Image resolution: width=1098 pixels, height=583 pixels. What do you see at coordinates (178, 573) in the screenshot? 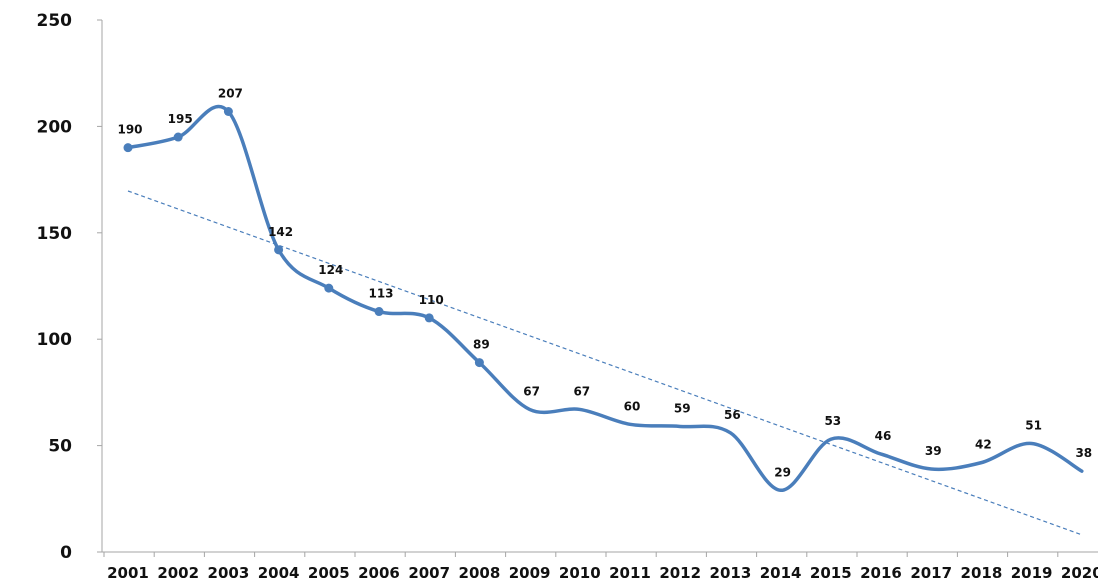
I see `x-tick-label: 2002` at bounding box center [178, 573].